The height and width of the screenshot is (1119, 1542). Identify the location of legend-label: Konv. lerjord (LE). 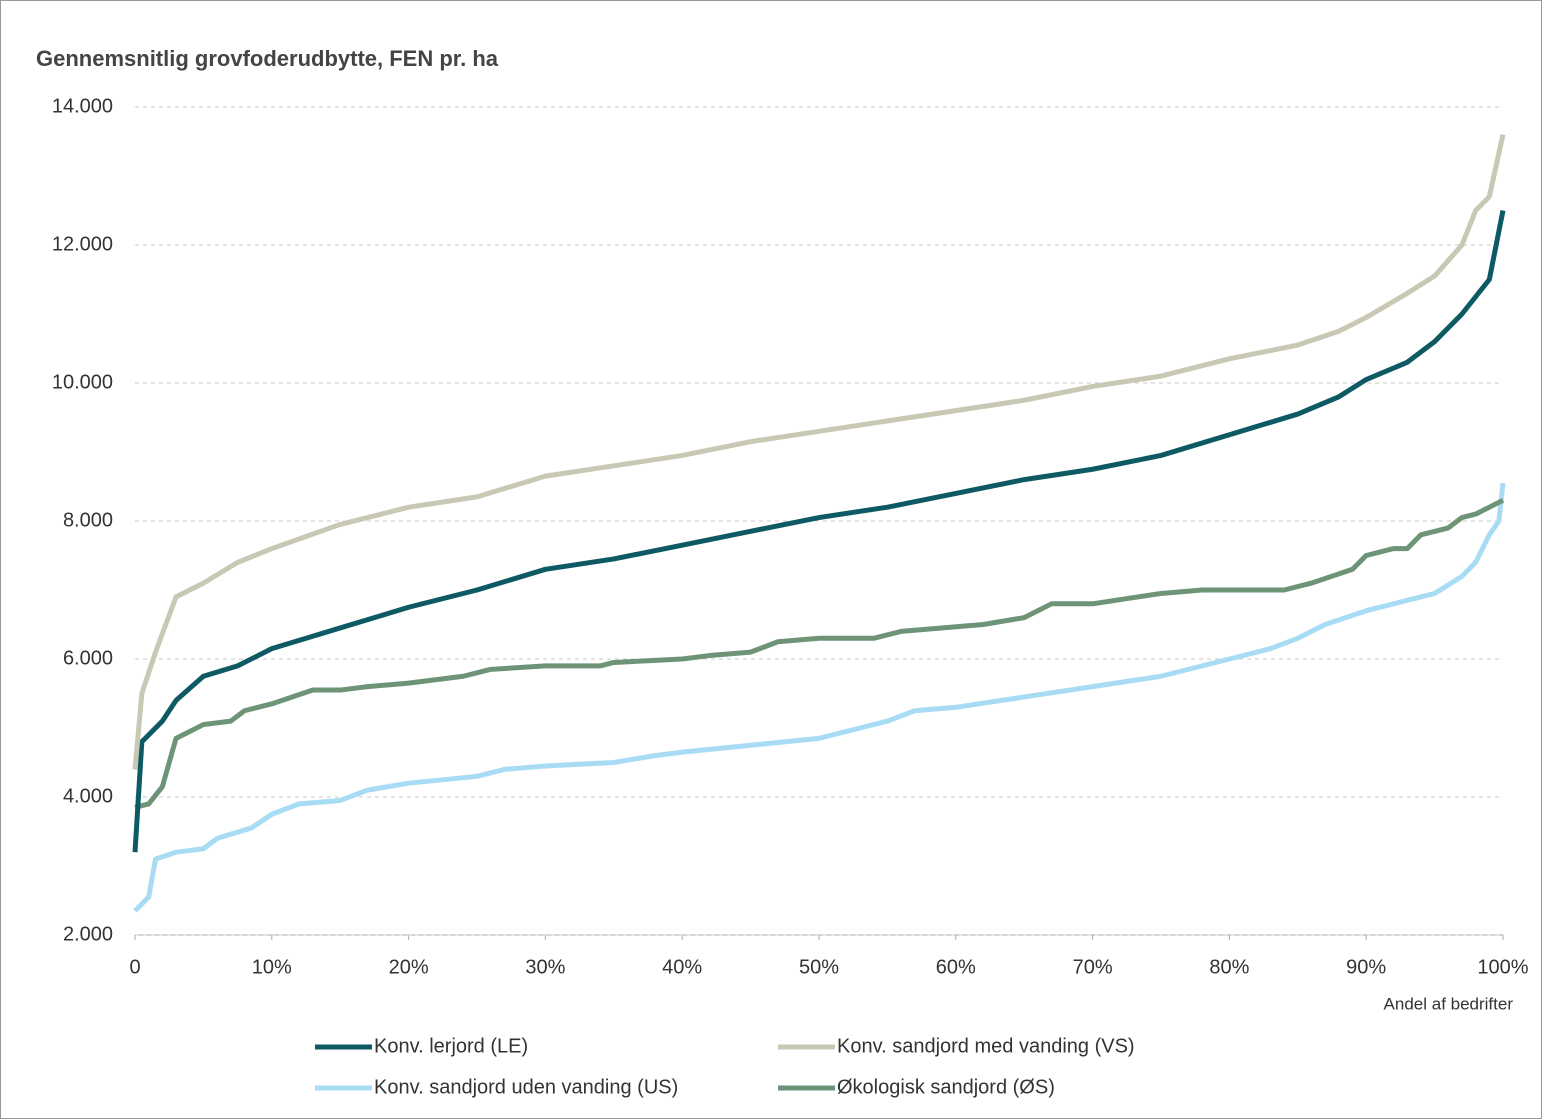
(451, 1046).